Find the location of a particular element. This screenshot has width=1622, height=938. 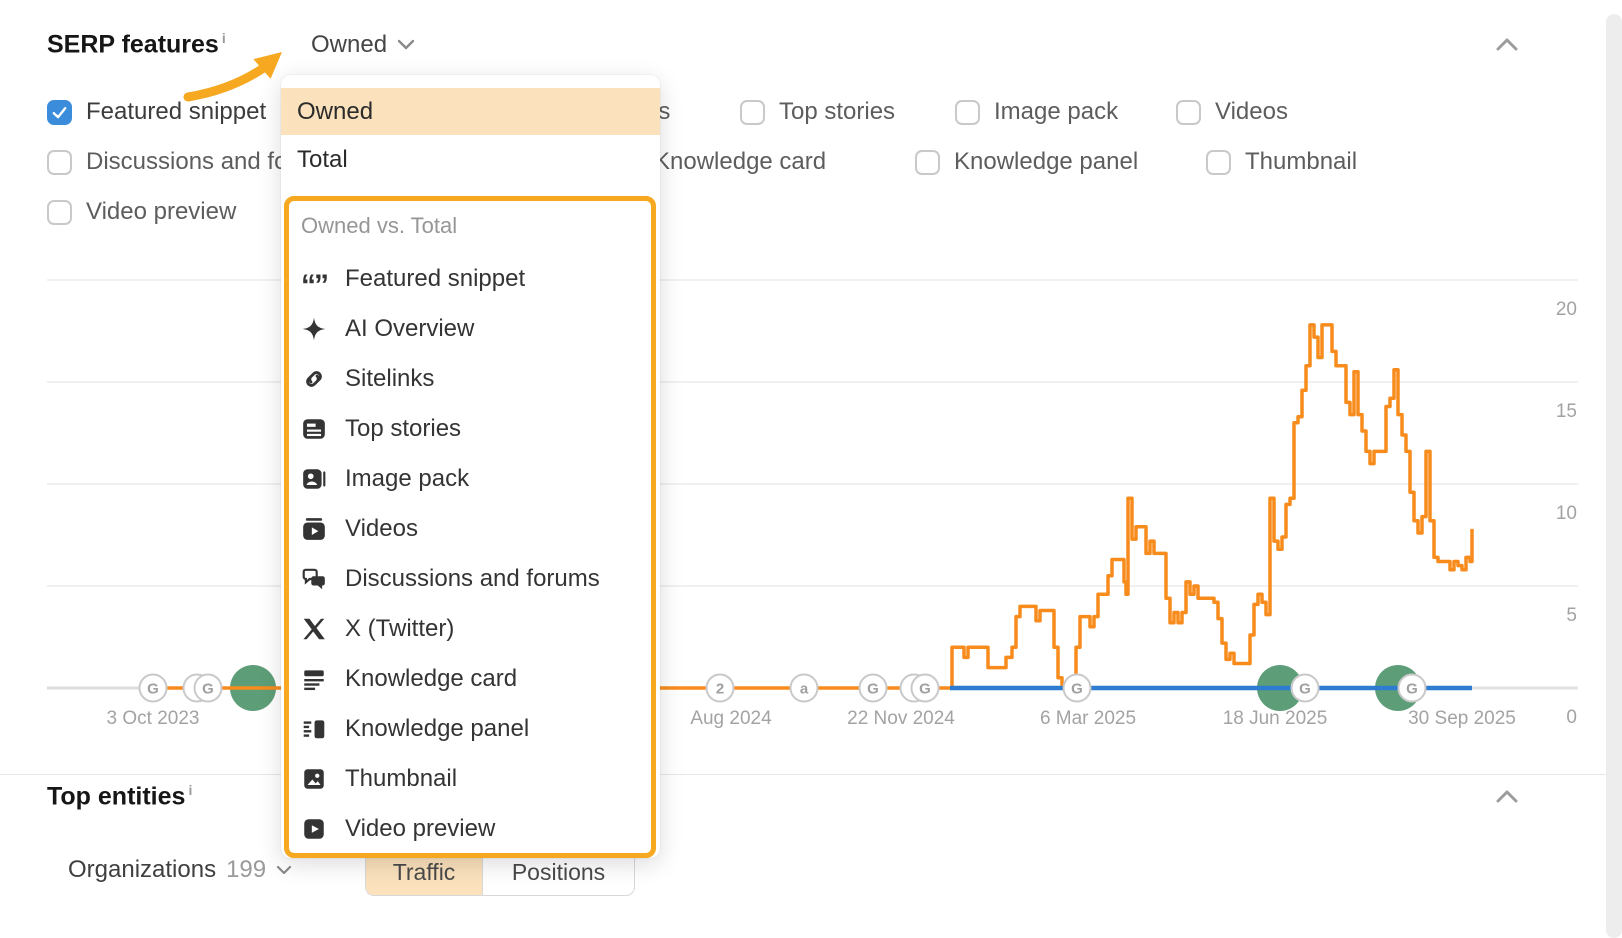

dropdown-item-label: Featured snippet is located at coordinates (435, 278).